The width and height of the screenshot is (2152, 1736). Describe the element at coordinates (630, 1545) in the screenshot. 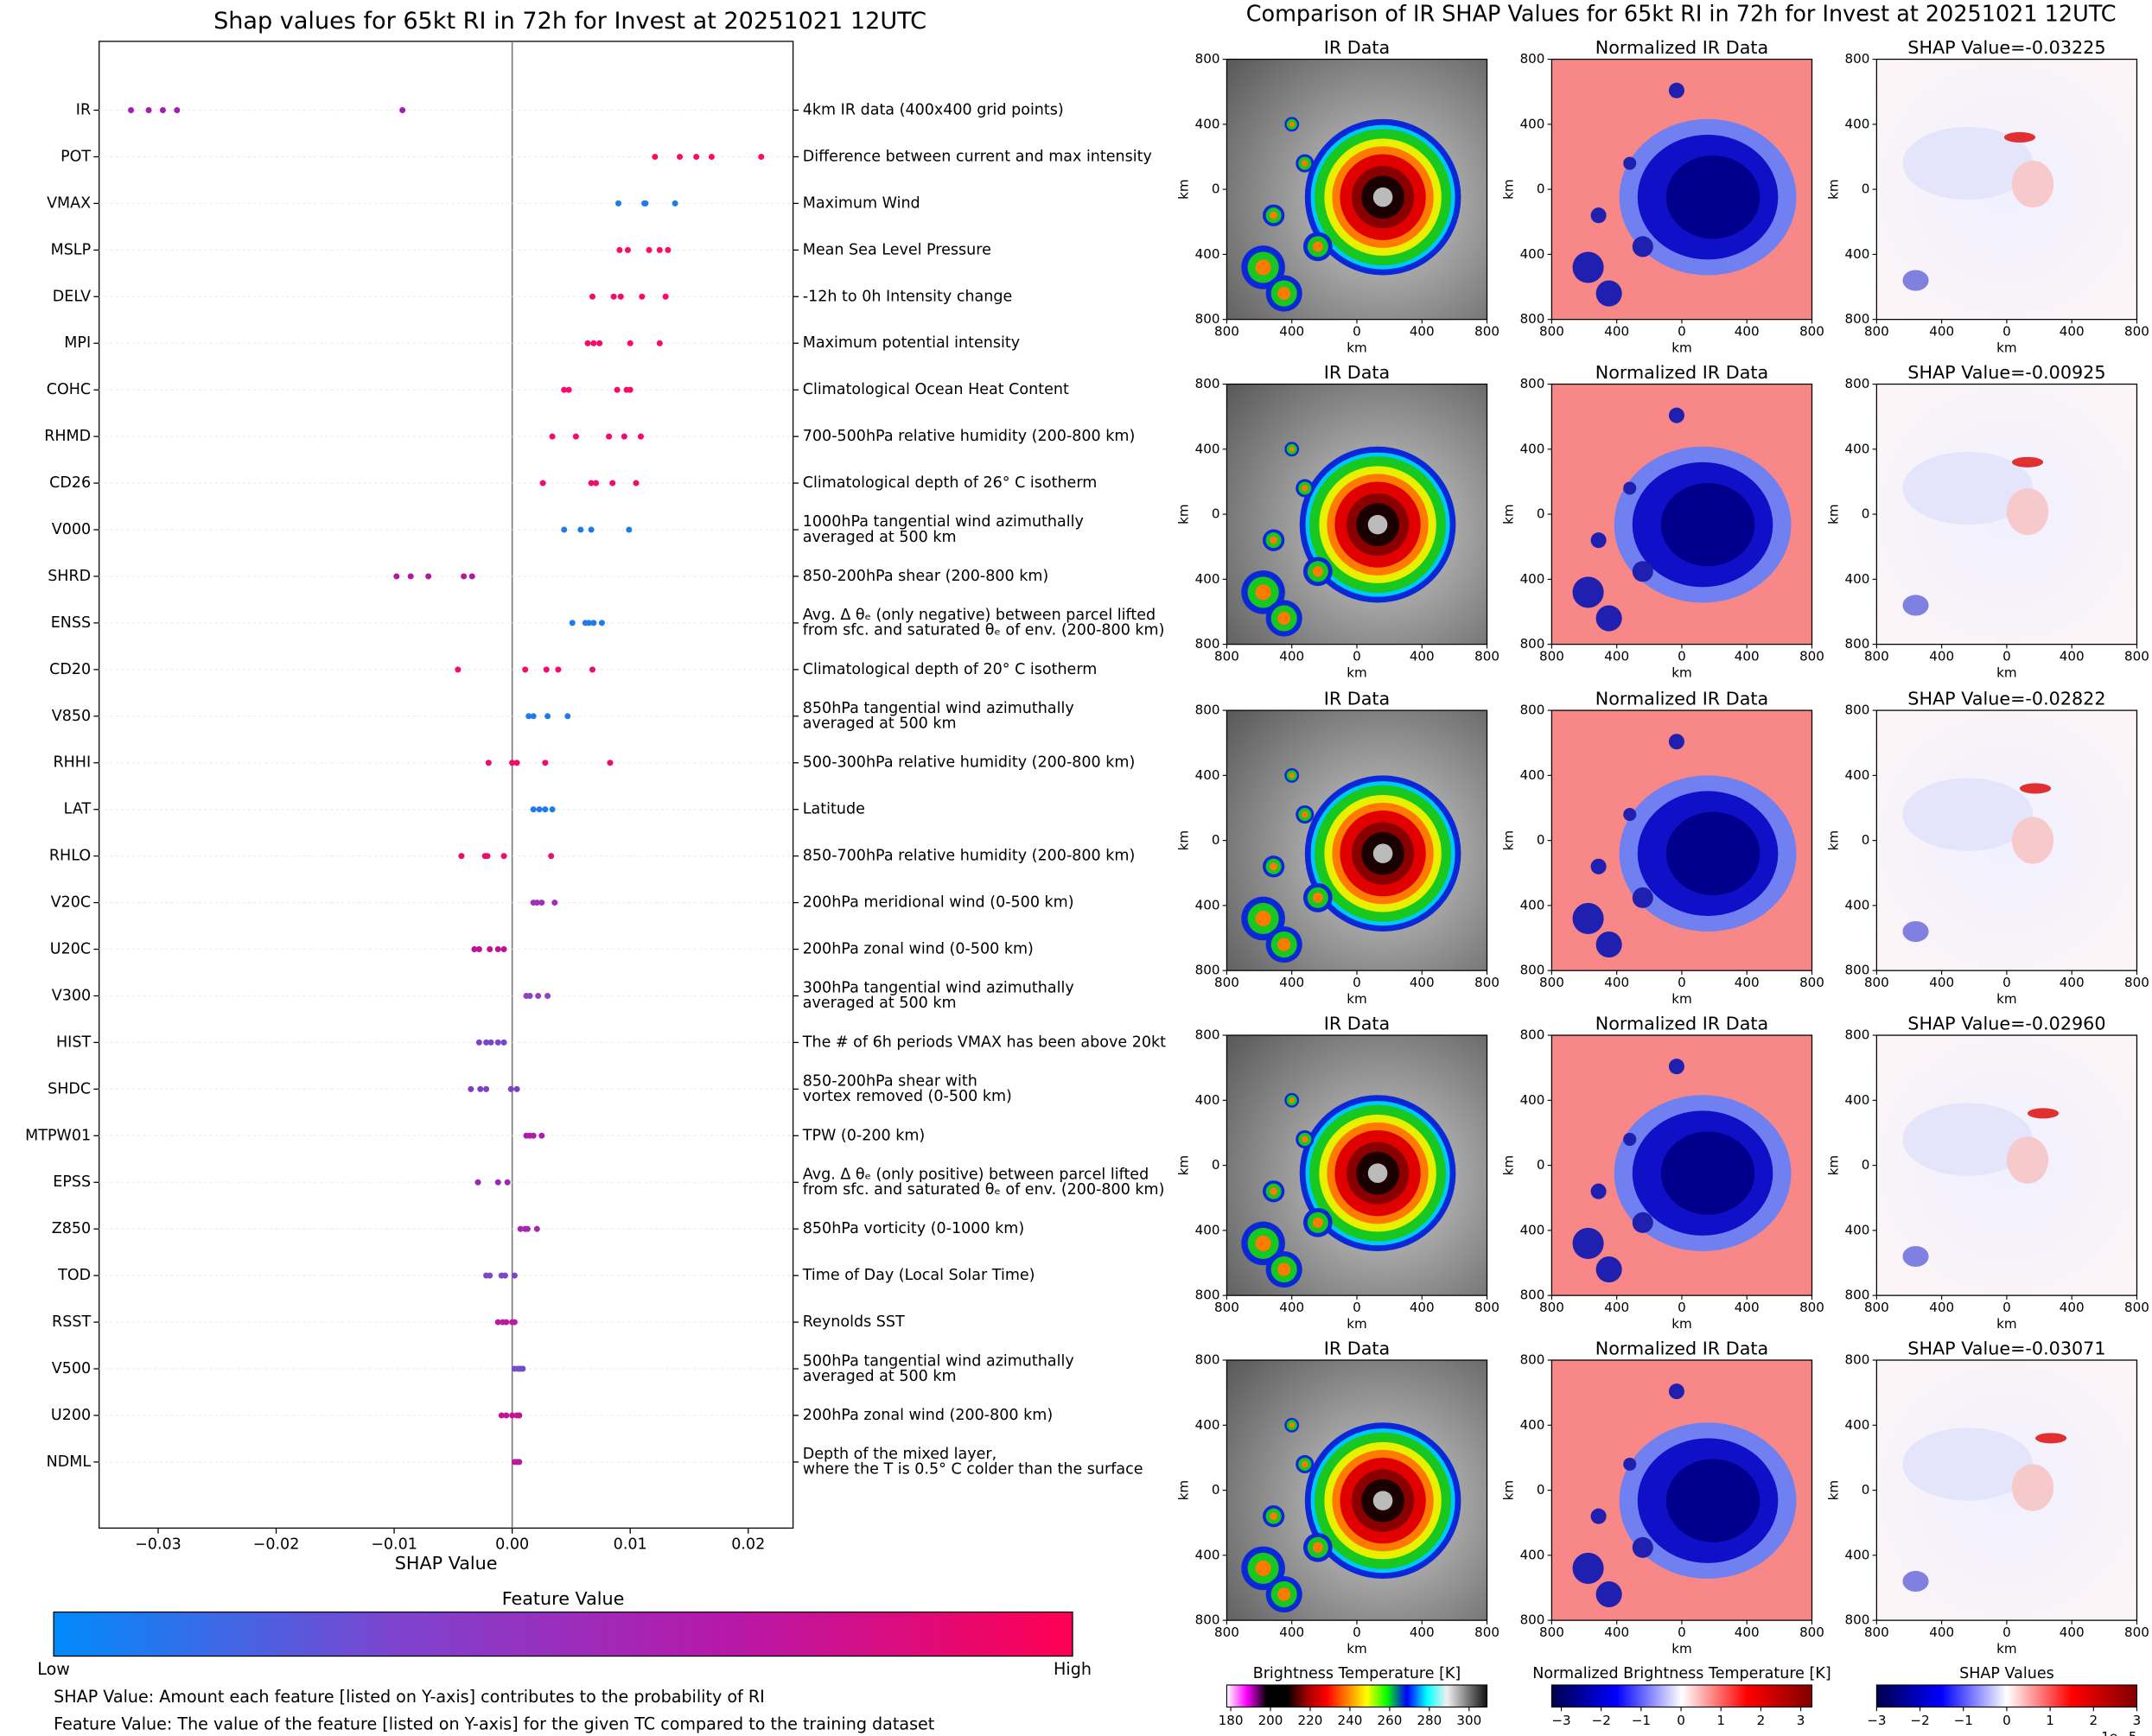

I see `x-tick-label: 0.01` at that location.